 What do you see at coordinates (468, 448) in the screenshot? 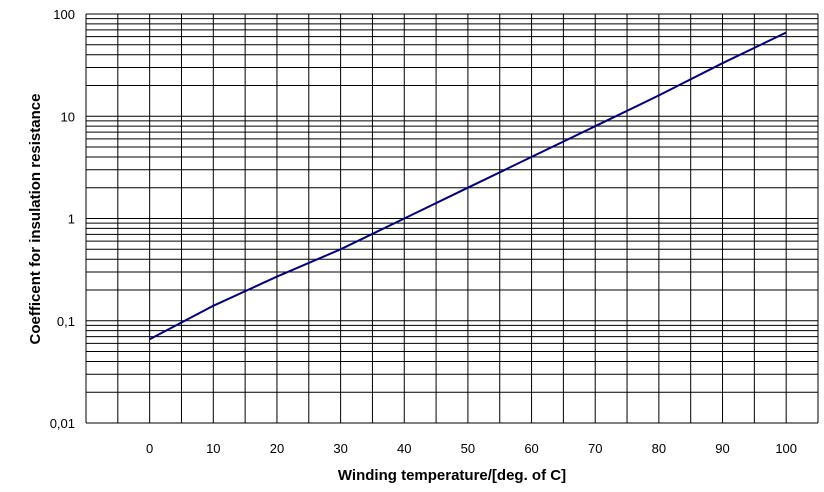
I see `x-tick-label: 50` at bounding box center [468, 448].